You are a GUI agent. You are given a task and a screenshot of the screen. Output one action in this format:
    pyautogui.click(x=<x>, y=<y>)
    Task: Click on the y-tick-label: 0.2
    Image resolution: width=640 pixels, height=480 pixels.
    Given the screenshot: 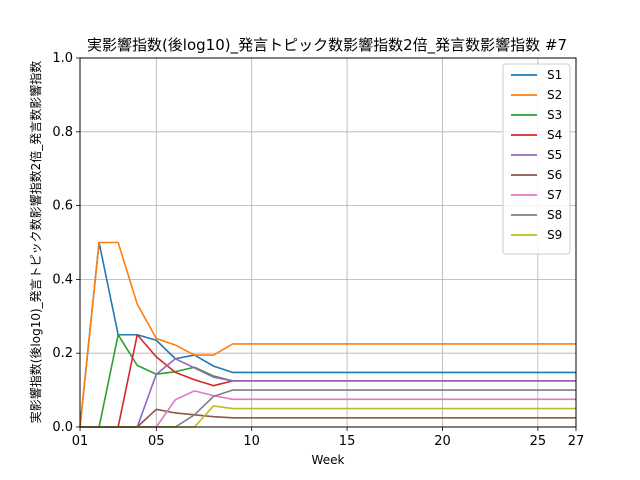 What is the action you would take?
    pyautogui.click(x=62, y=353)
    